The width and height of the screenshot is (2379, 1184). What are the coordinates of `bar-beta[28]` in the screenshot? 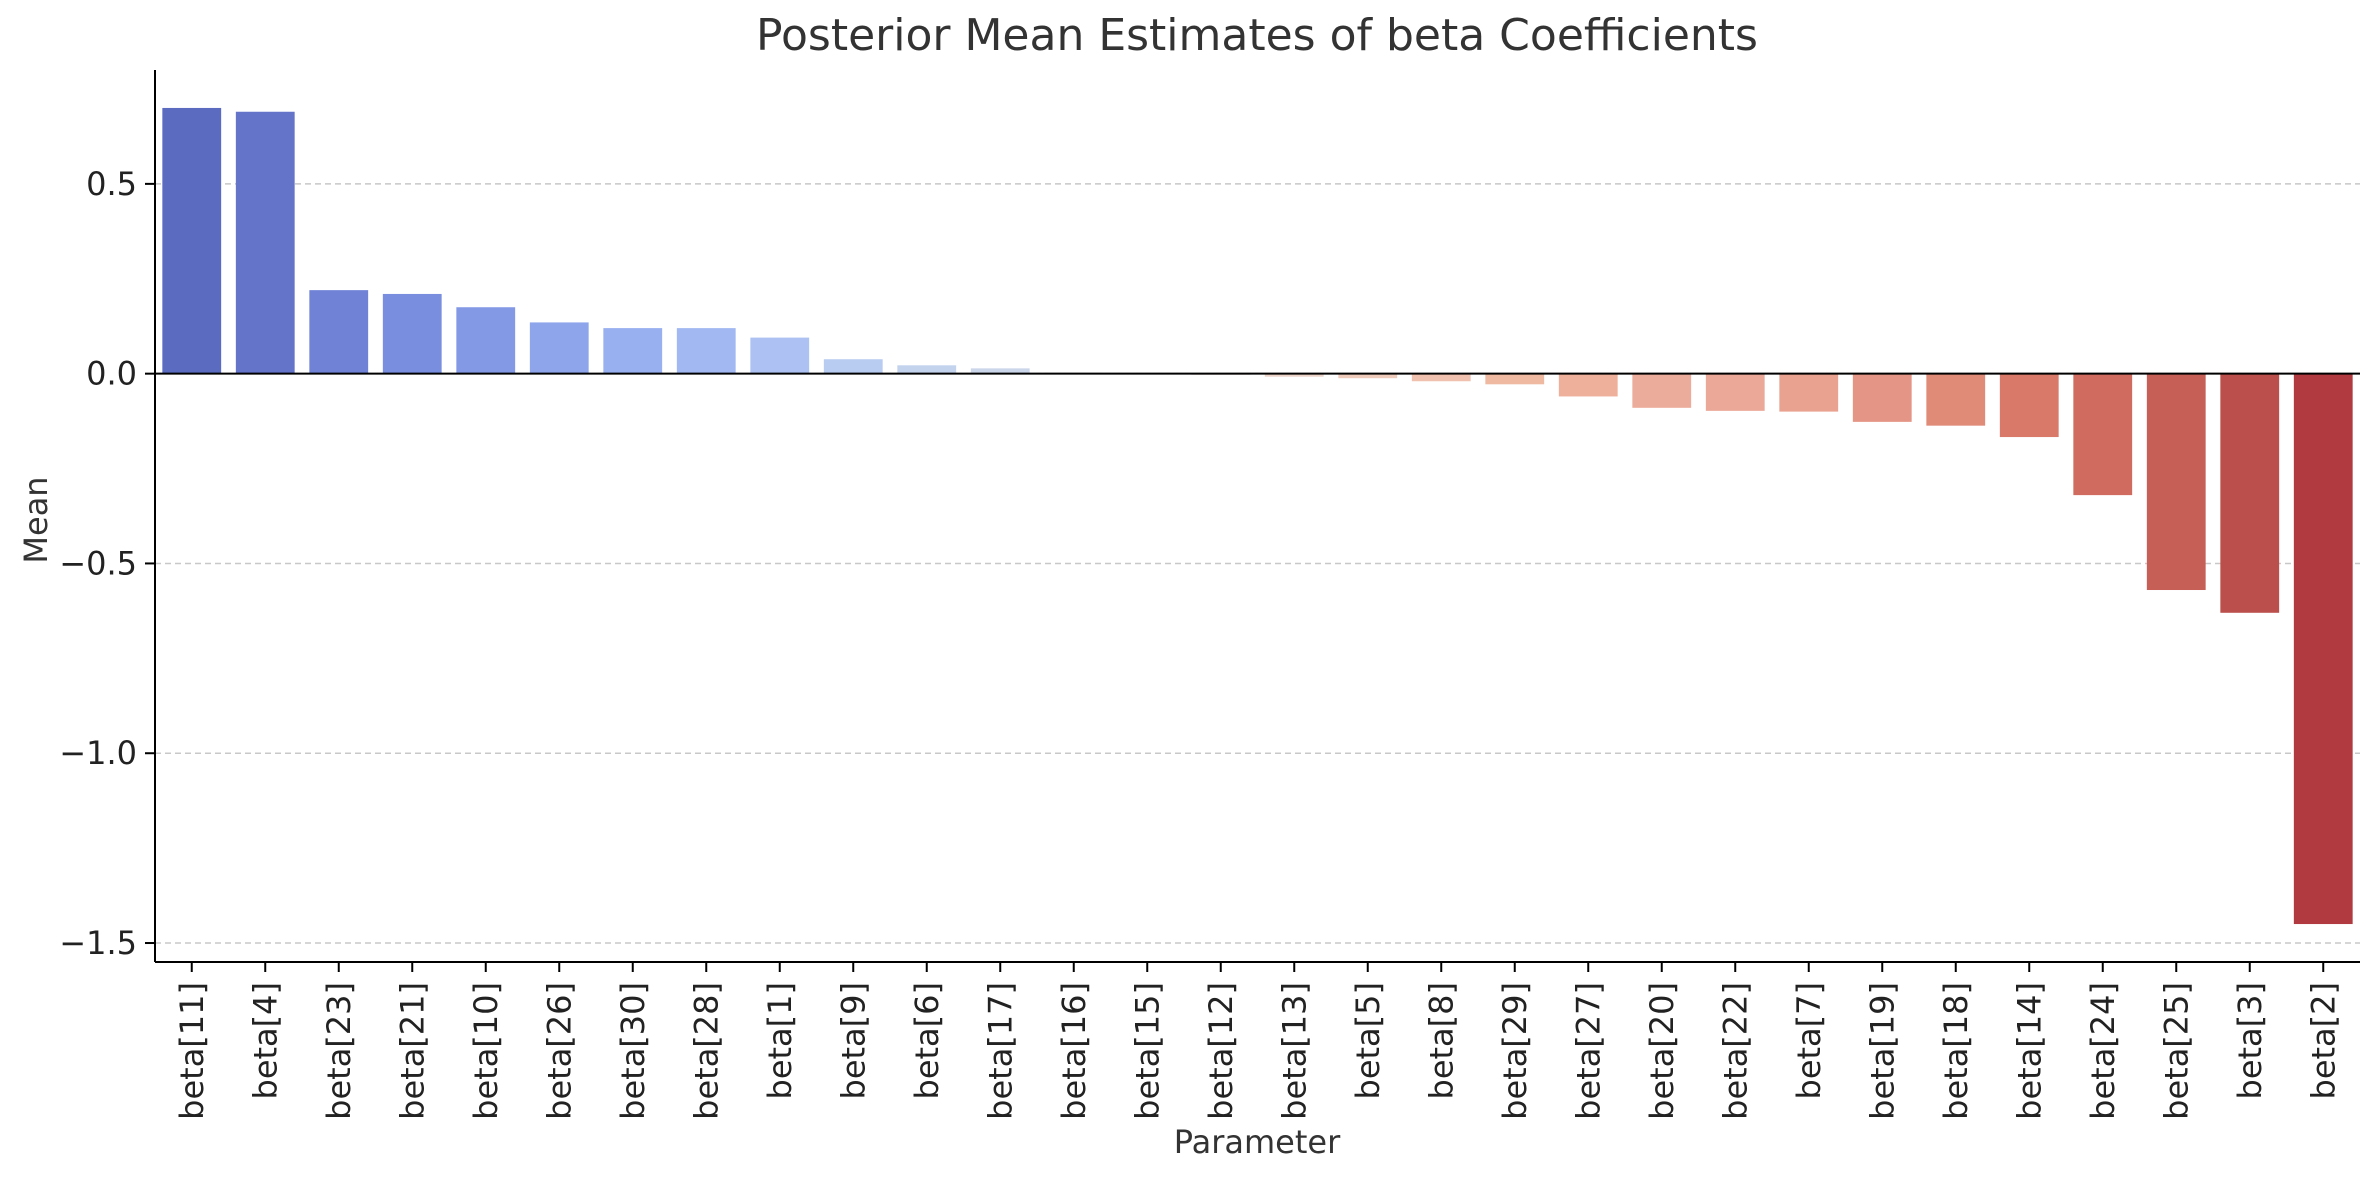 It's located at (706, 351).